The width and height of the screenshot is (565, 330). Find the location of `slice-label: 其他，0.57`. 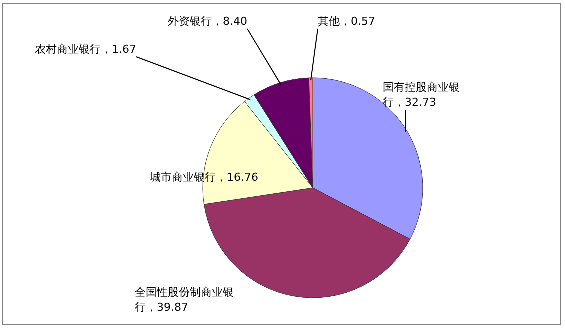

slice-label: 其他，0.57 is located at coordinates (347, 21).